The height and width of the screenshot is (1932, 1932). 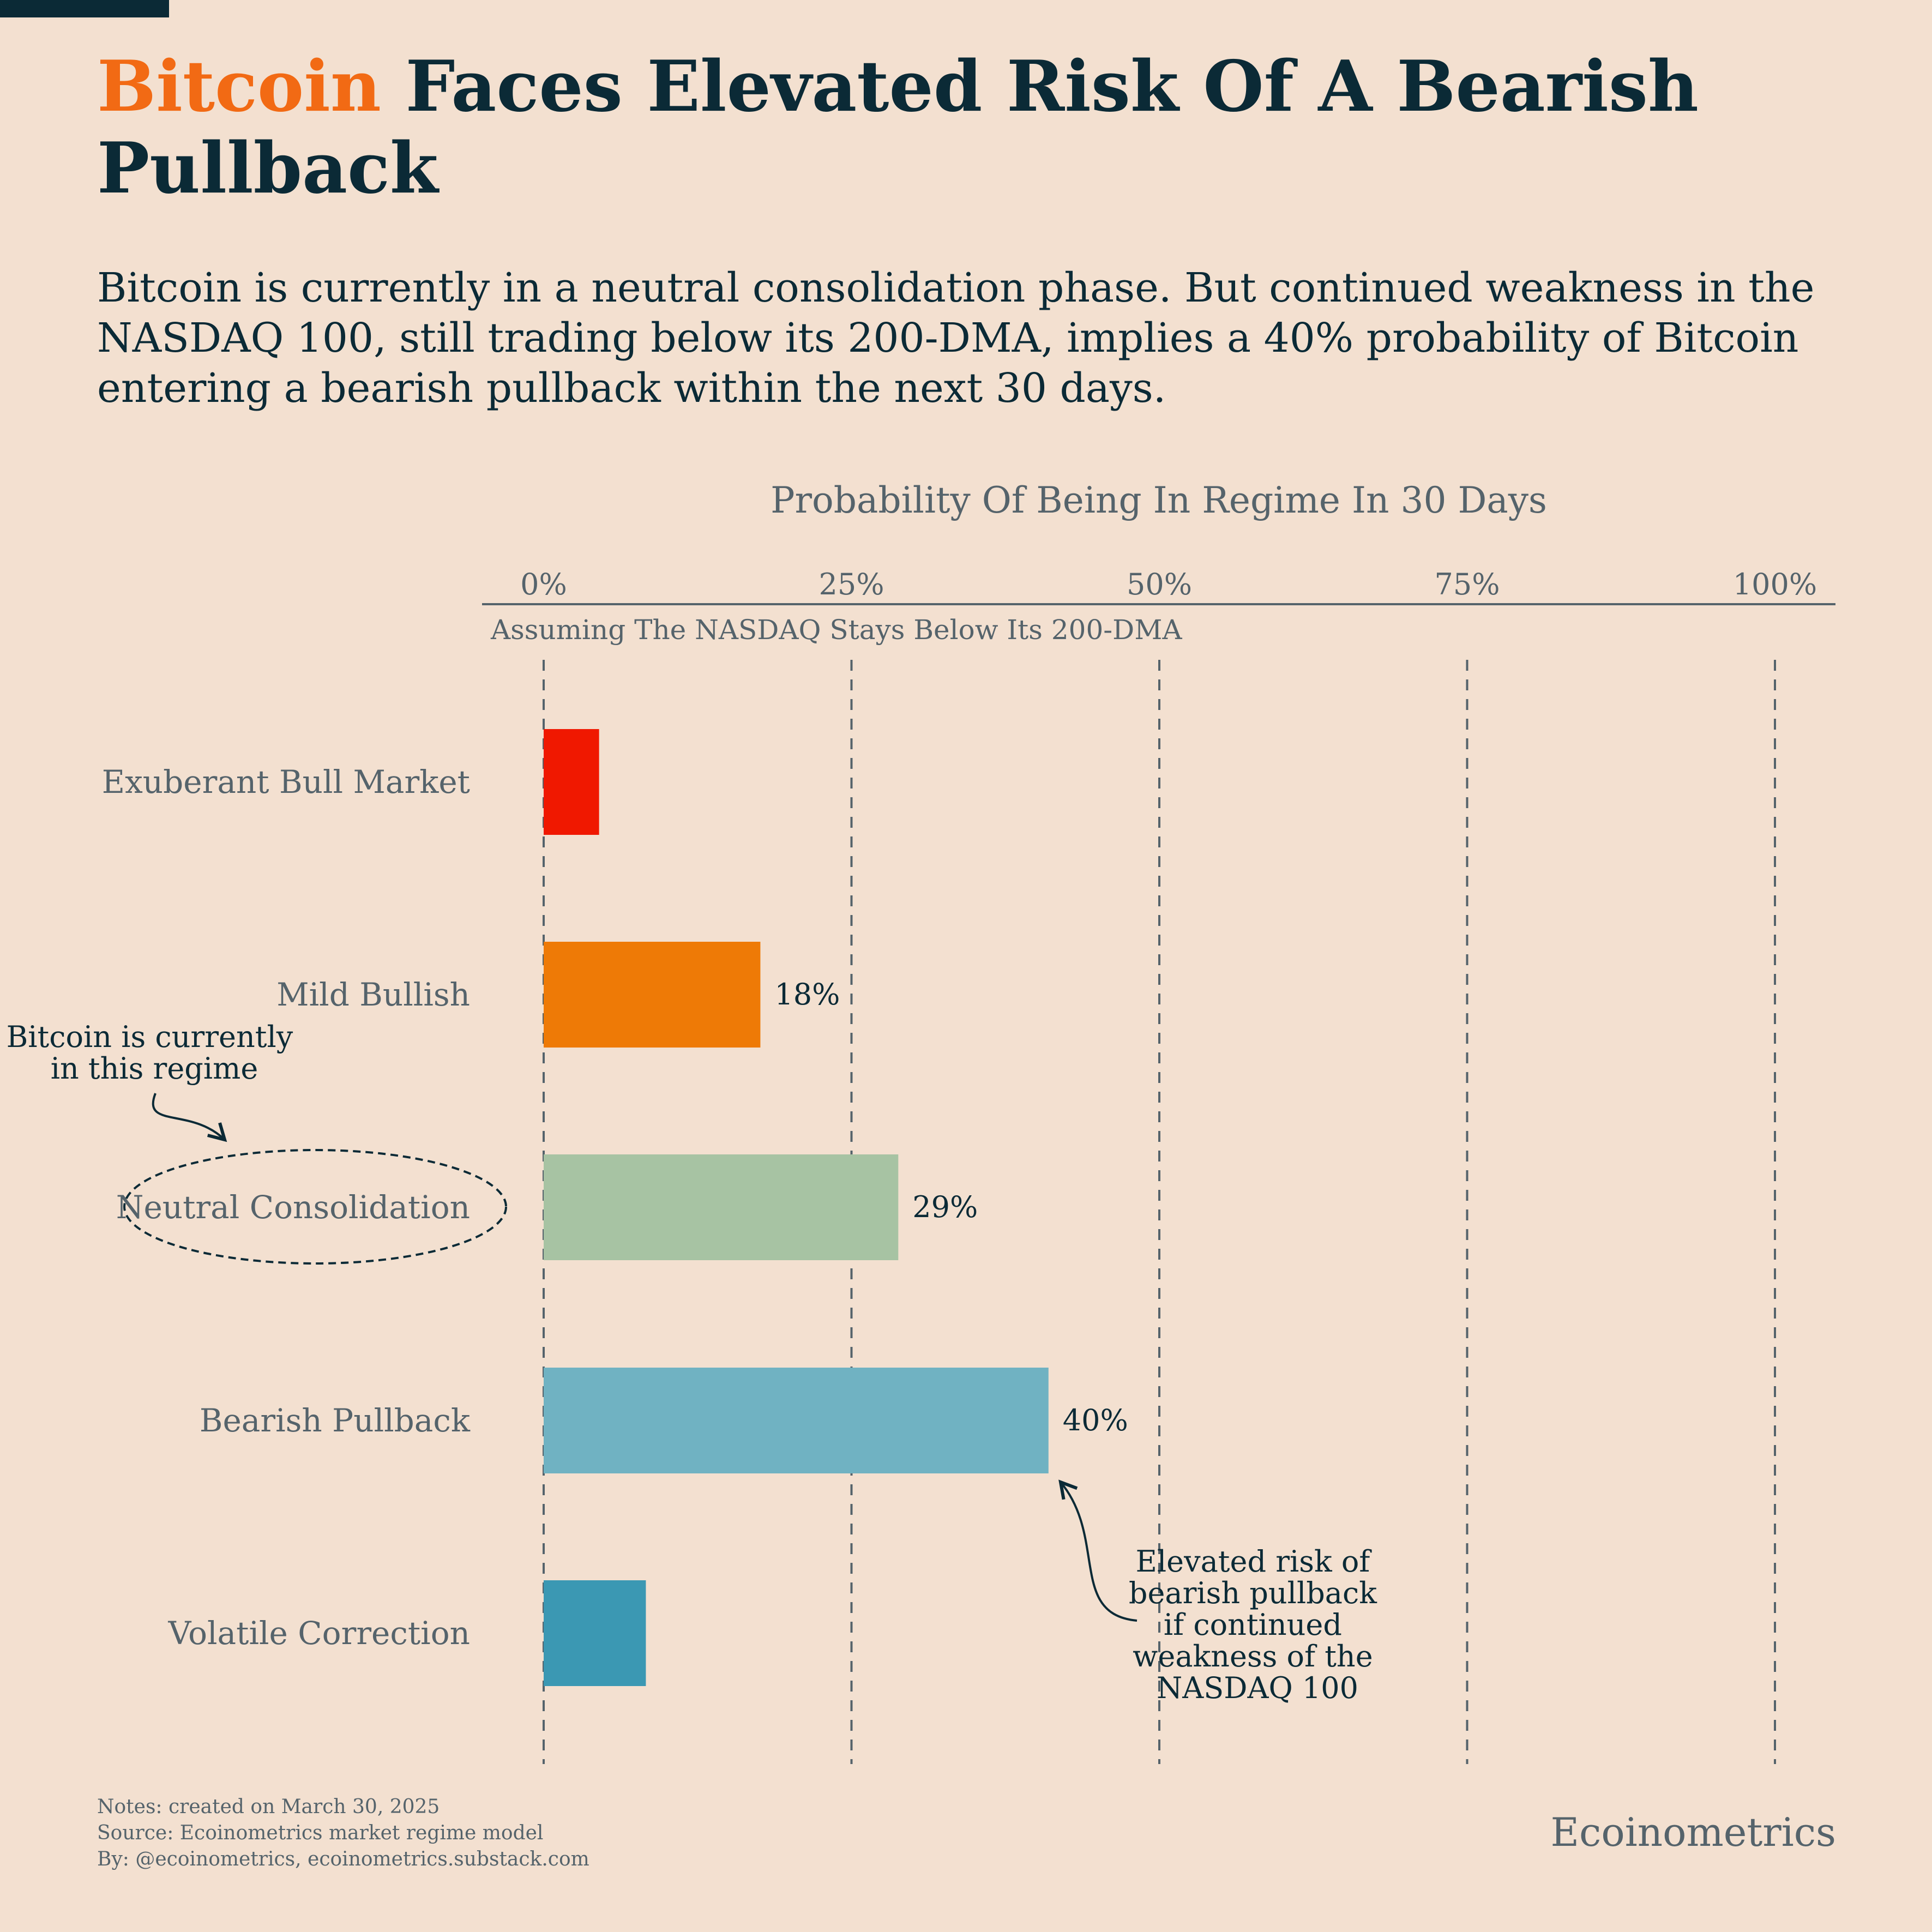 I want to click on notes-date: Notes: created on March 30, 2025, so click(x=268, y=1807).